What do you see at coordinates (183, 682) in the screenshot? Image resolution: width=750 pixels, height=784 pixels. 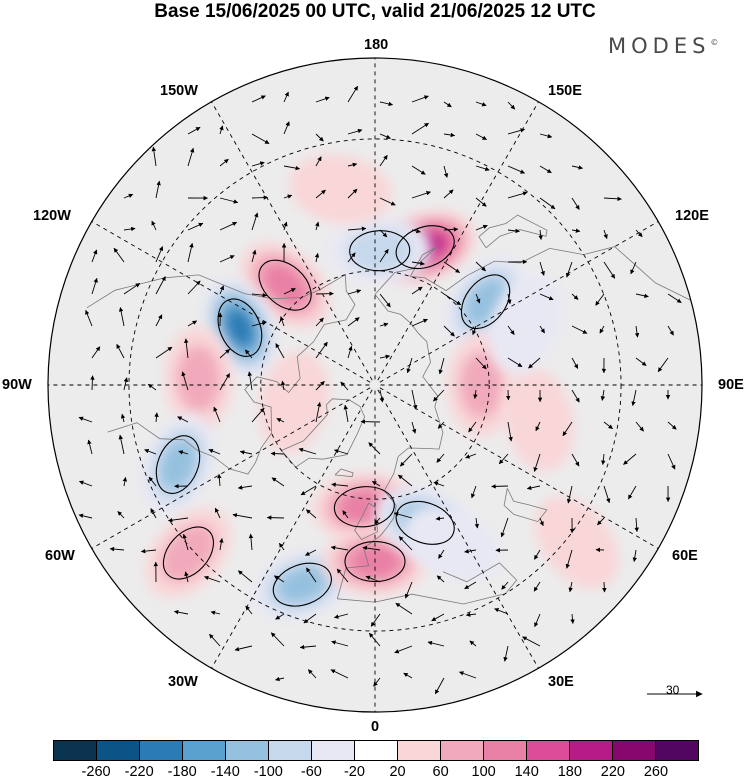 I see `lon-label-30w: 30W` at bounding box center [183, 682].